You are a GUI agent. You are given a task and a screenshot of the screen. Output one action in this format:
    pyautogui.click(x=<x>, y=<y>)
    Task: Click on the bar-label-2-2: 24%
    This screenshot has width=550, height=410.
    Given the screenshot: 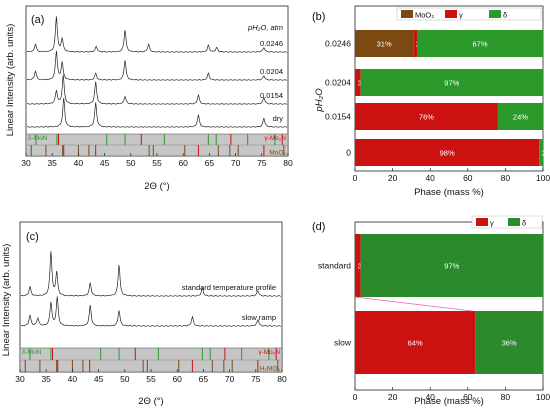 What is the action you would take?
    pyautogui.click(x=520, y=117)
    